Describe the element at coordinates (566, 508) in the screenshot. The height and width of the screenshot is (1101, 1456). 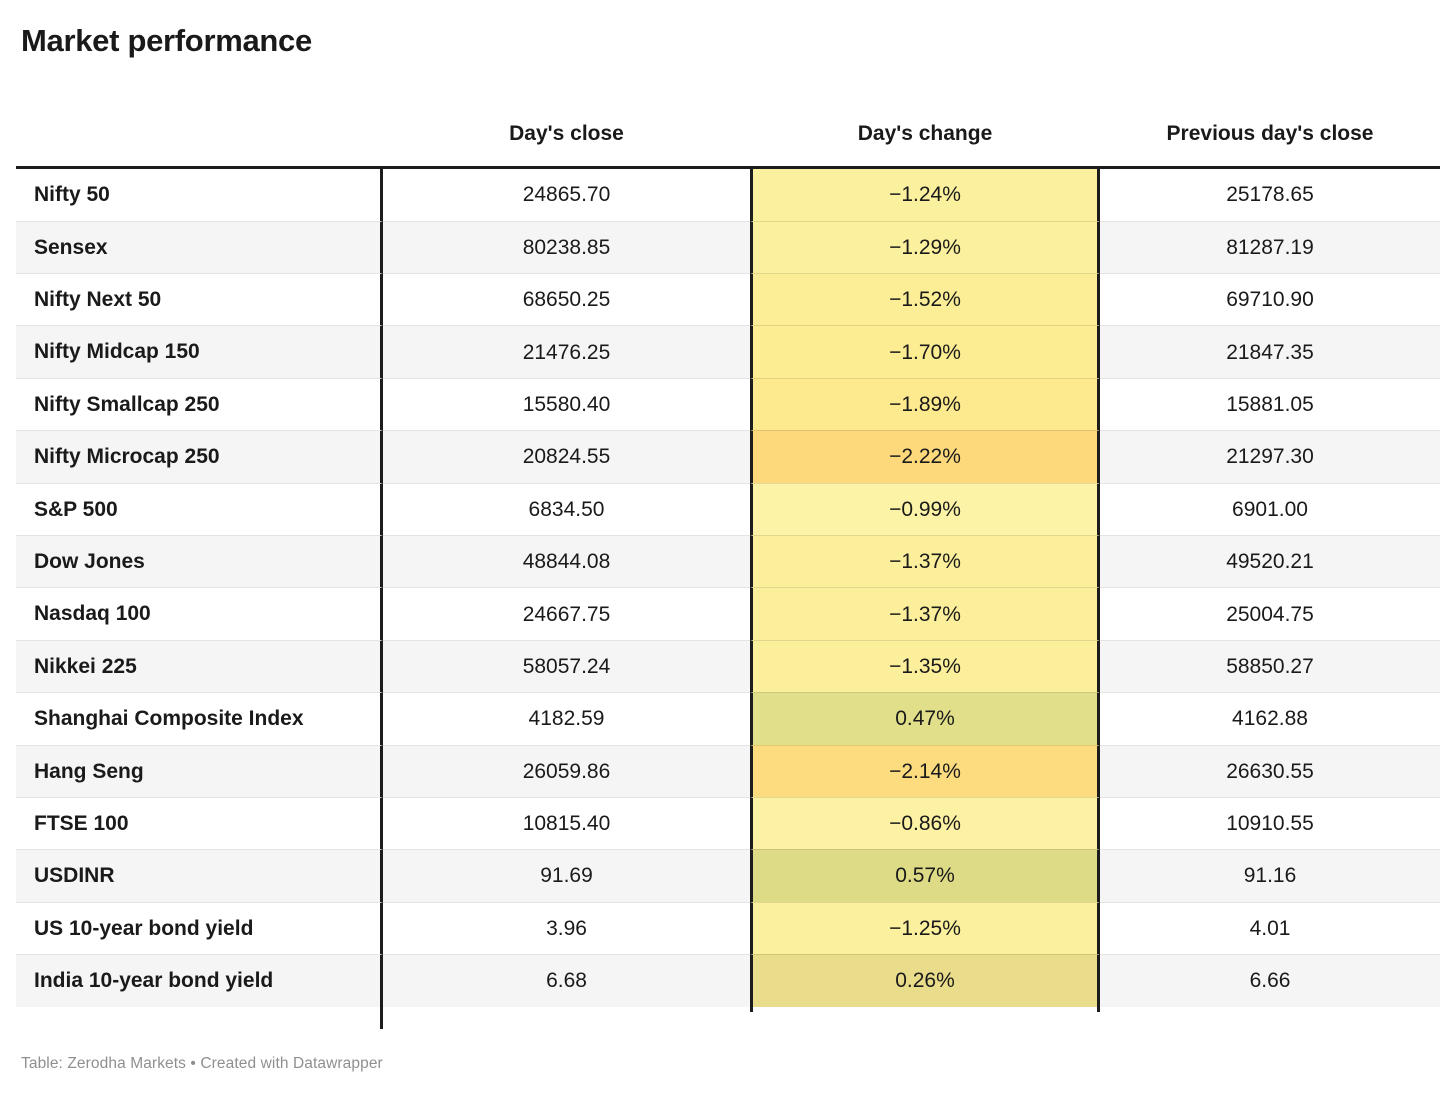
I see `days-close-value: 6834.50` at that location.